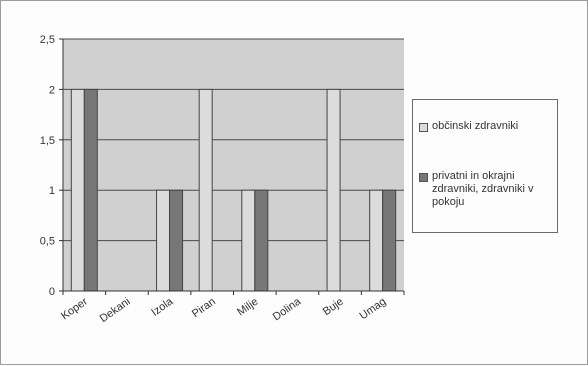 Image resolution: width=588 pixels, height=366 pixels. Describe the element at coordinates (333, 307) in the screenshot. I see `x-tick-label-buje: Buje` at that location.